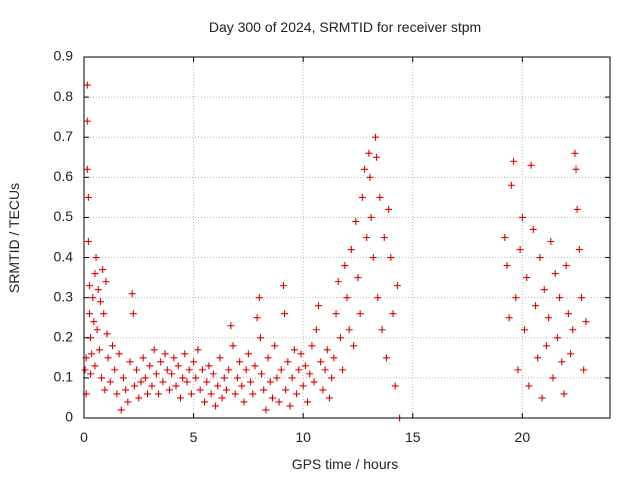 The width and height of the screenshot is (640, 480). I want to click on y-tick-label: 0.3, so click(64, 296).